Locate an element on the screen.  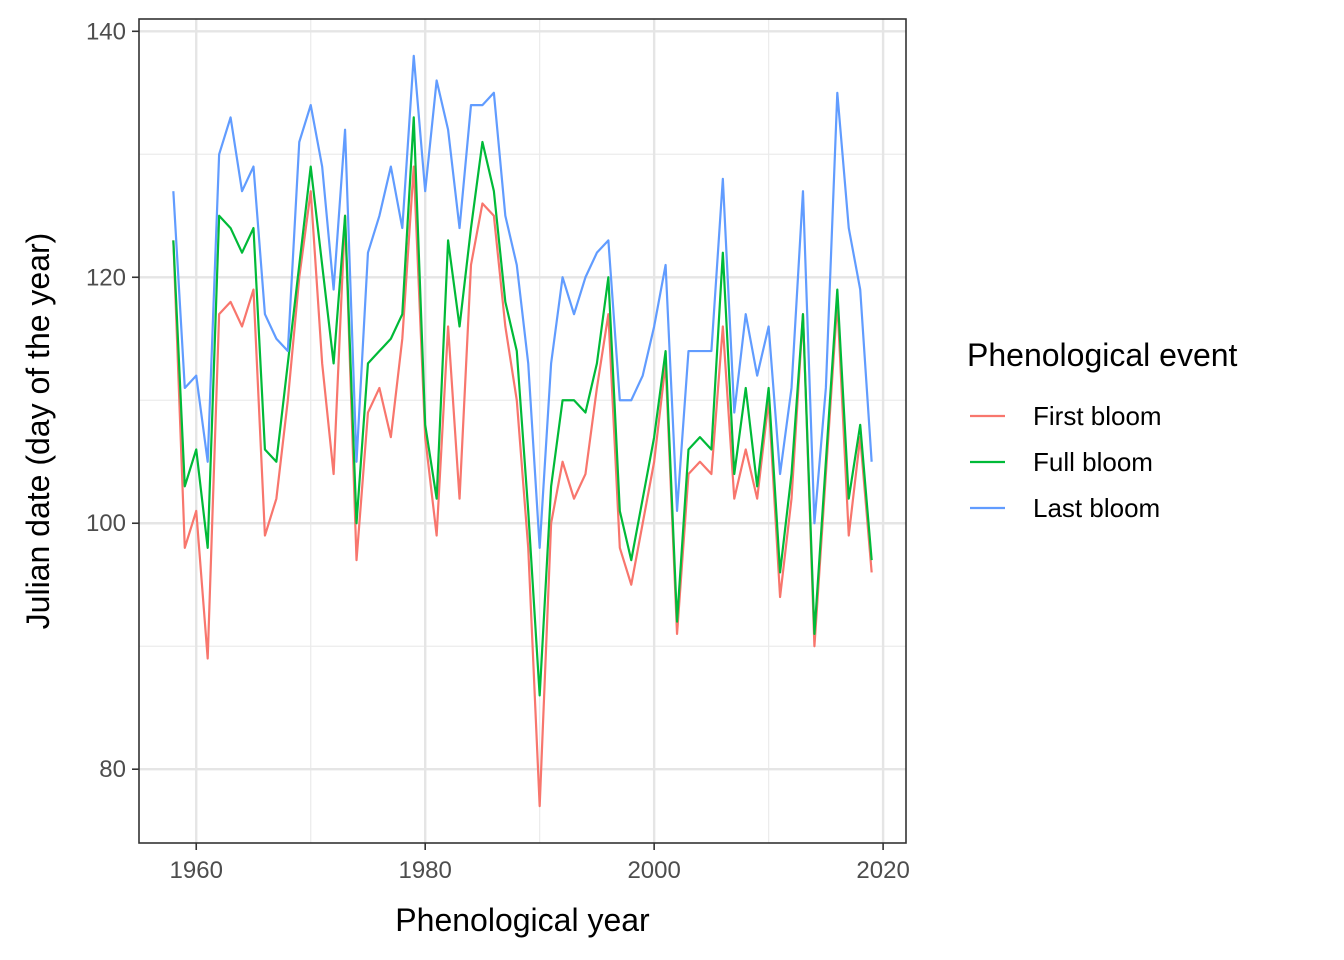
legend-items: First bloom Full bloom Last bloom is located at coordinates (1066, 462).